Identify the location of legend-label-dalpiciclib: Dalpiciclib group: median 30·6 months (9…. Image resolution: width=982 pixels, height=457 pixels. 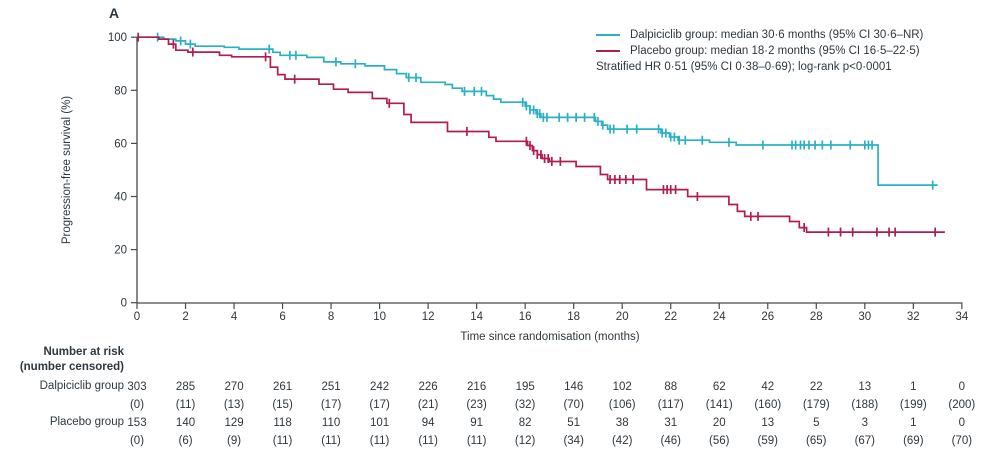
(777, 35).